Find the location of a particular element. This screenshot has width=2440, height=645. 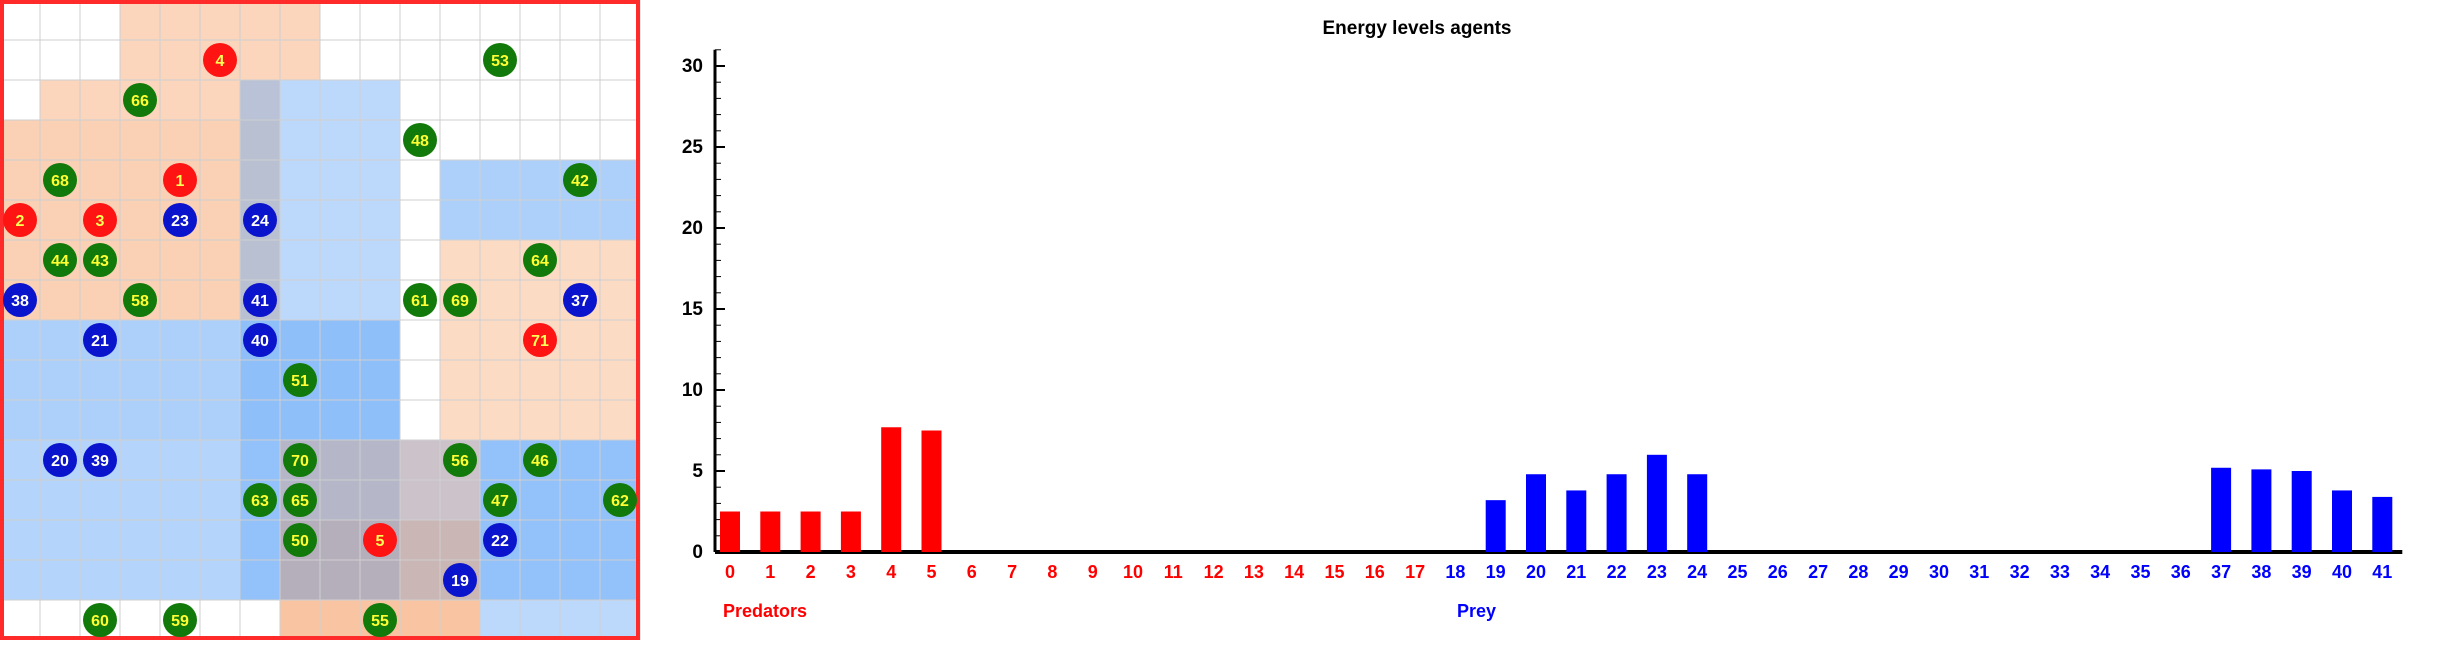

agent-label: 55 is located at coordinates (380, 621).